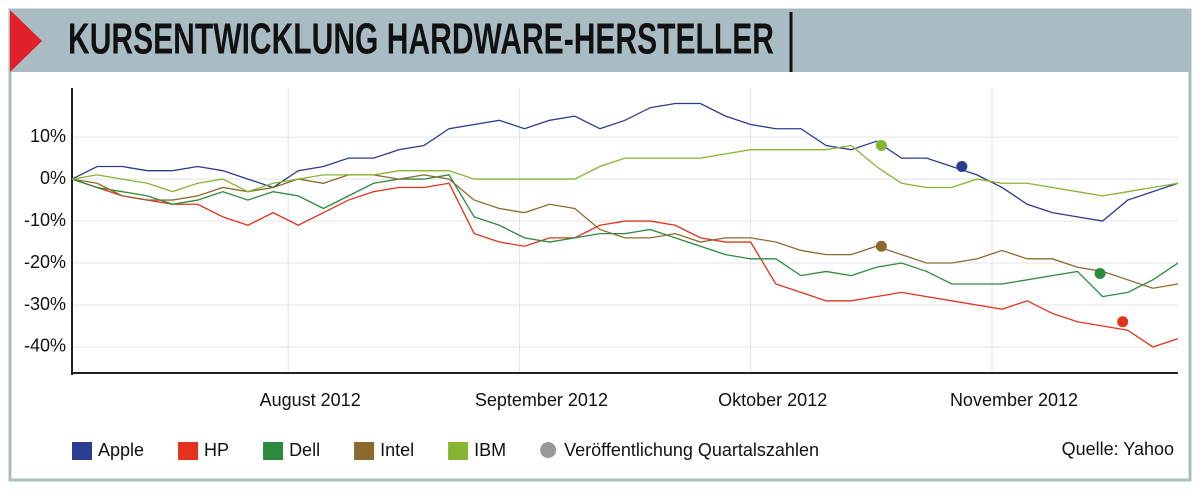 The width and height of the screenshot is (1200, 492). I want to click on y-tick-label: -30%, so click(45, 304).